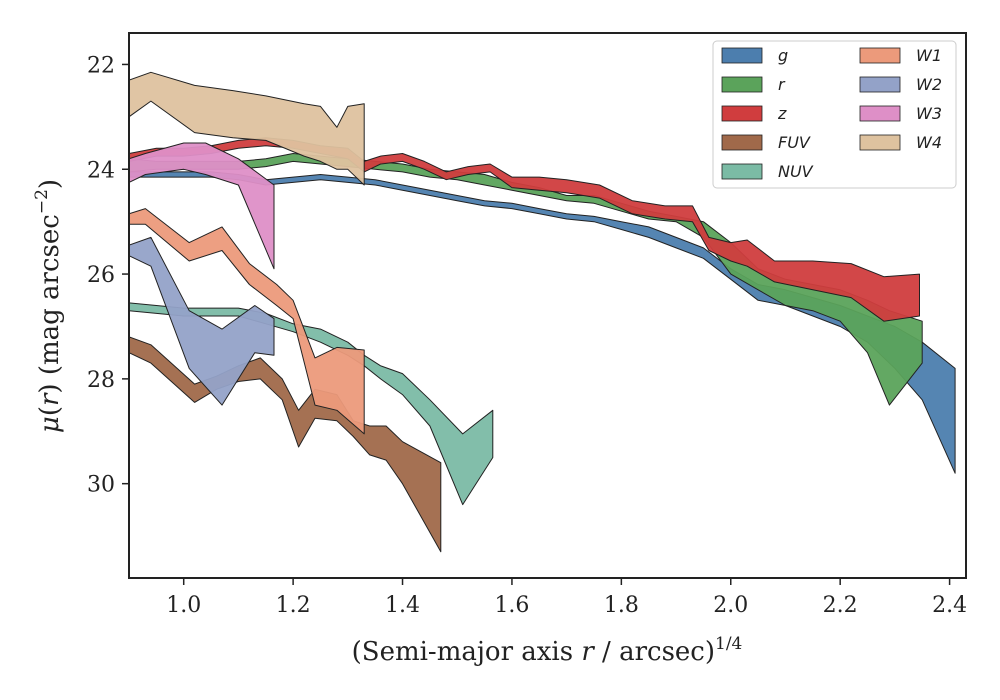 The width and height of the screenshot is (1000, 700). What do you see at coordinates (929, 55) in the screenshot?
I see `legend-label-w1: W1` at bounding box center [929, 55].